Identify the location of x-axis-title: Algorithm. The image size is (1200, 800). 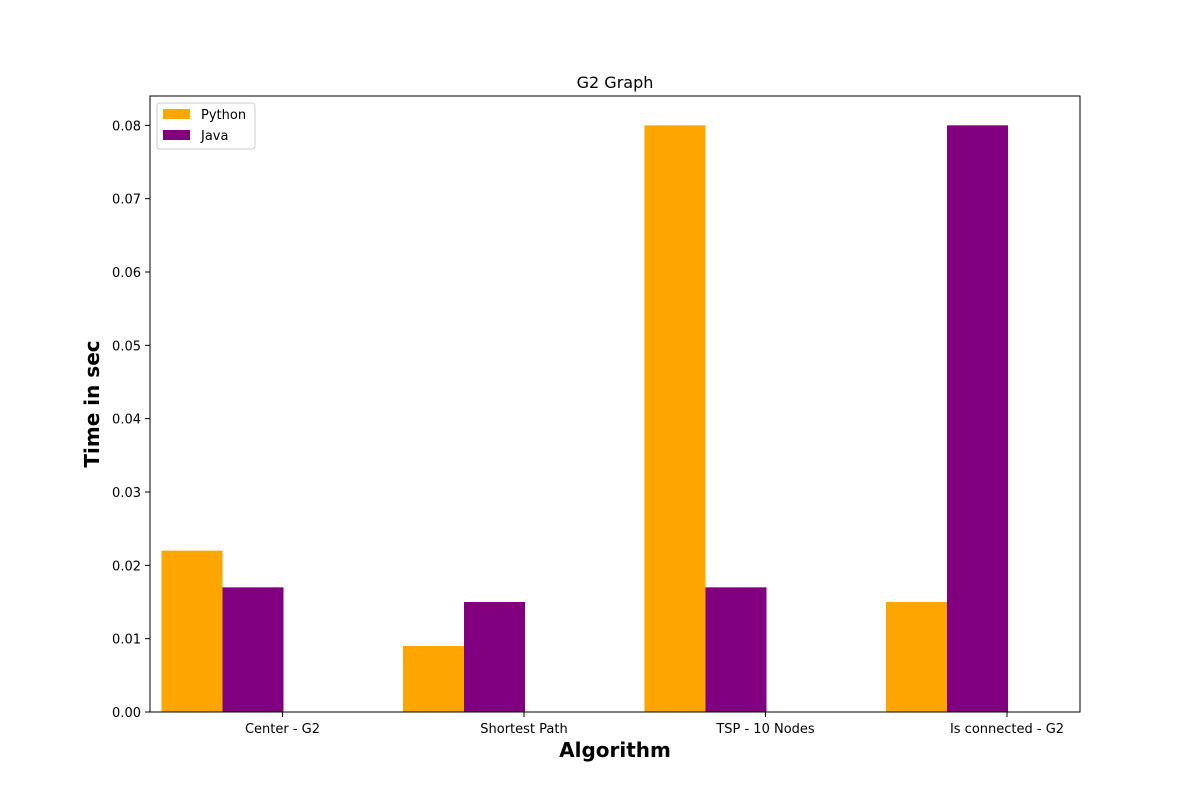
(615, 750).